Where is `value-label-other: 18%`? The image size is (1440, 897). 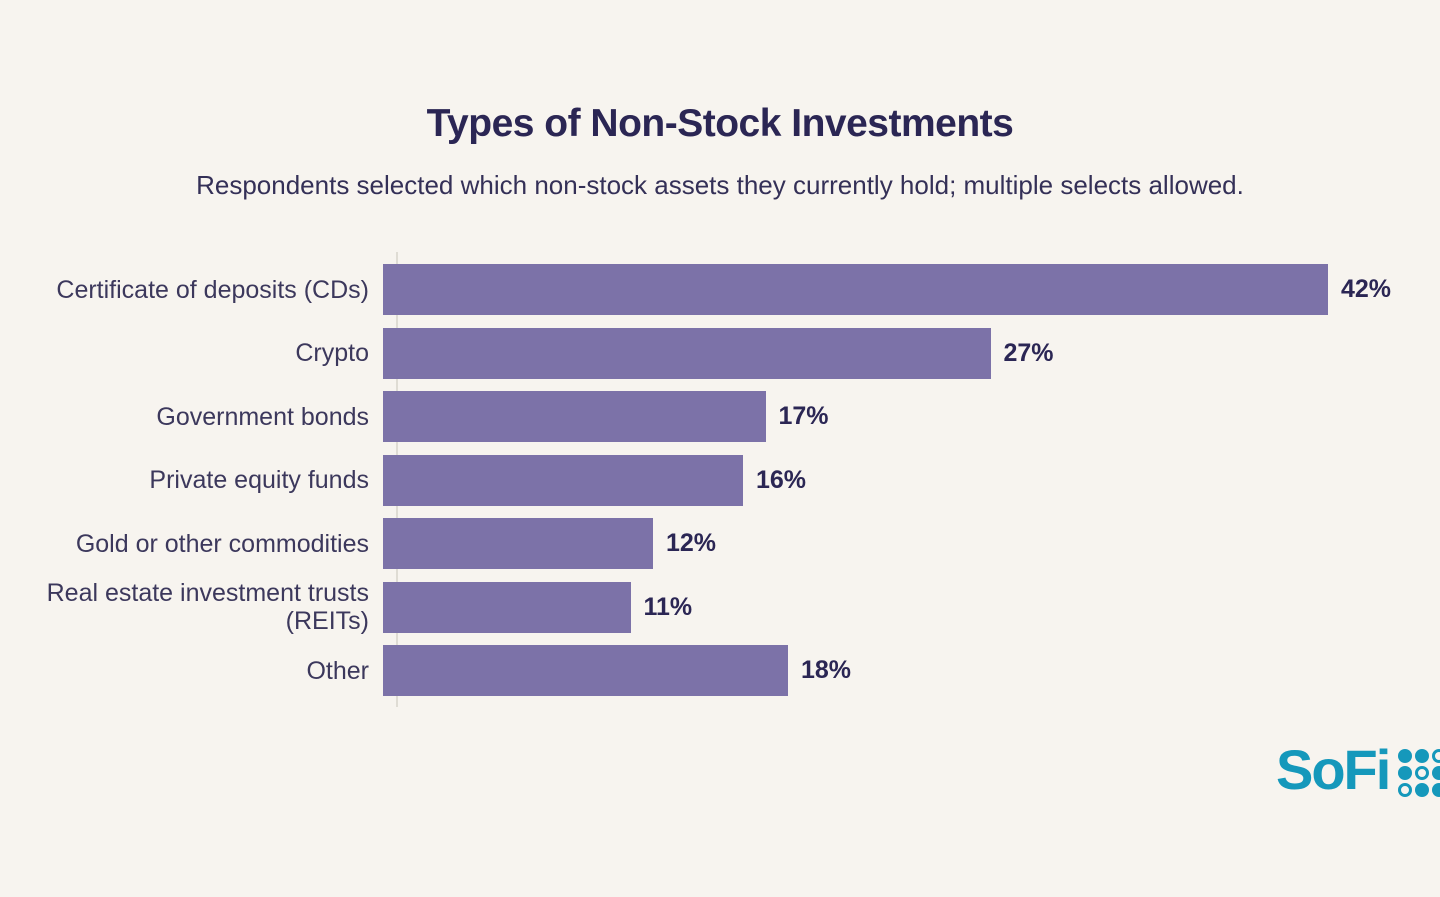
value-label-other: 18% is located at coordinates (826, 670).